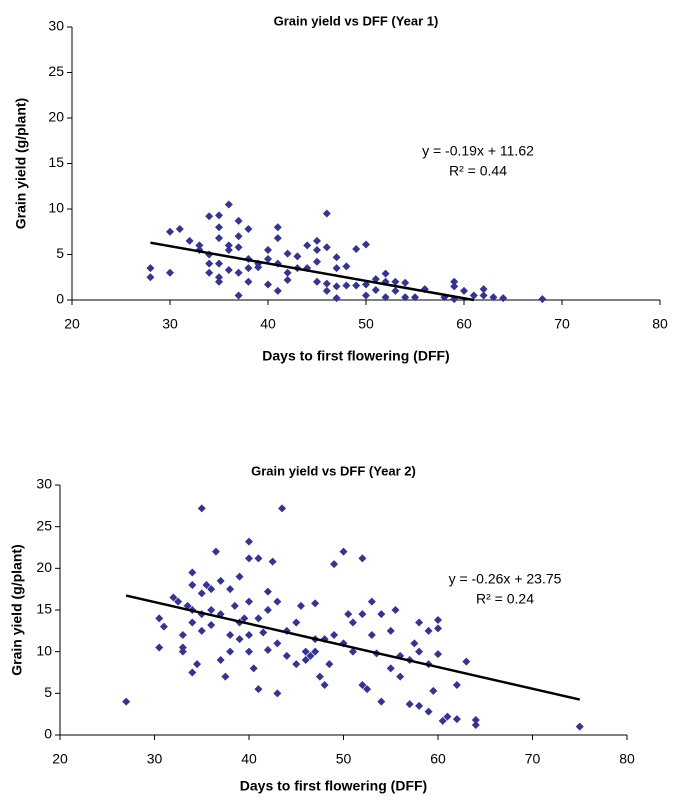  Describe the element at coordinates (170, 324) in the screenshot. I see `x-tick-label: 30` at that location.